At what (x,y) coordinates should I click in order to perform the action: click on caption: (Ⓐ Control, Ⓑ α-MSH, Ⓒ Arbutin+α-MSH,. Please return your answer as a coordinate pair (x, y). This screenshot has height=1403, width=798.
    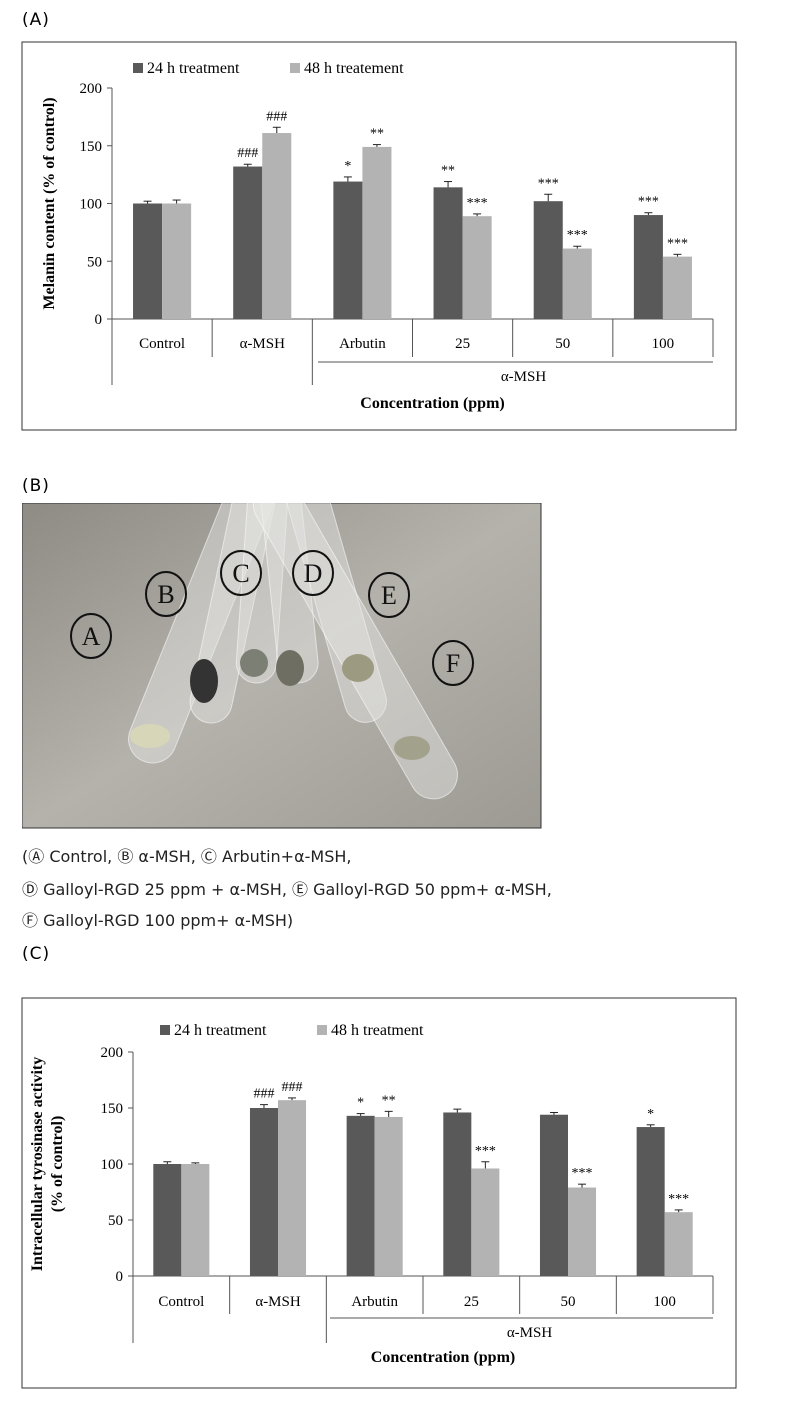
    Looking at the image, I should click on (187, 856).